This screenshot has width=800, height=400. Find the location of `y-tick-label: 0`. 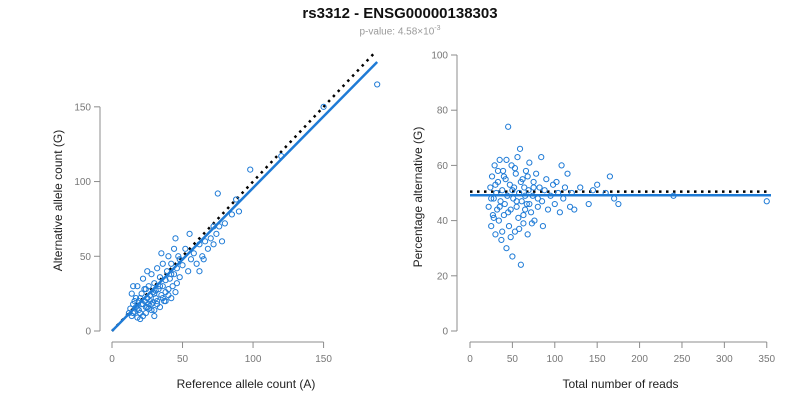

y-tick-label: 0 is located at coordinates (445, 332).